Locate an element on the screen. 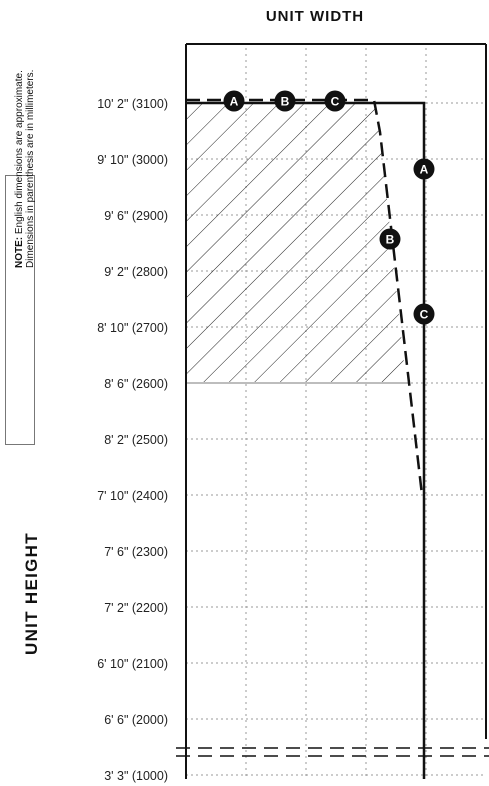 Image resolution: width=489 pixels, height=786 pixels. unit-width-title: UNIT WIDTH is located at coordinates (315, 16).